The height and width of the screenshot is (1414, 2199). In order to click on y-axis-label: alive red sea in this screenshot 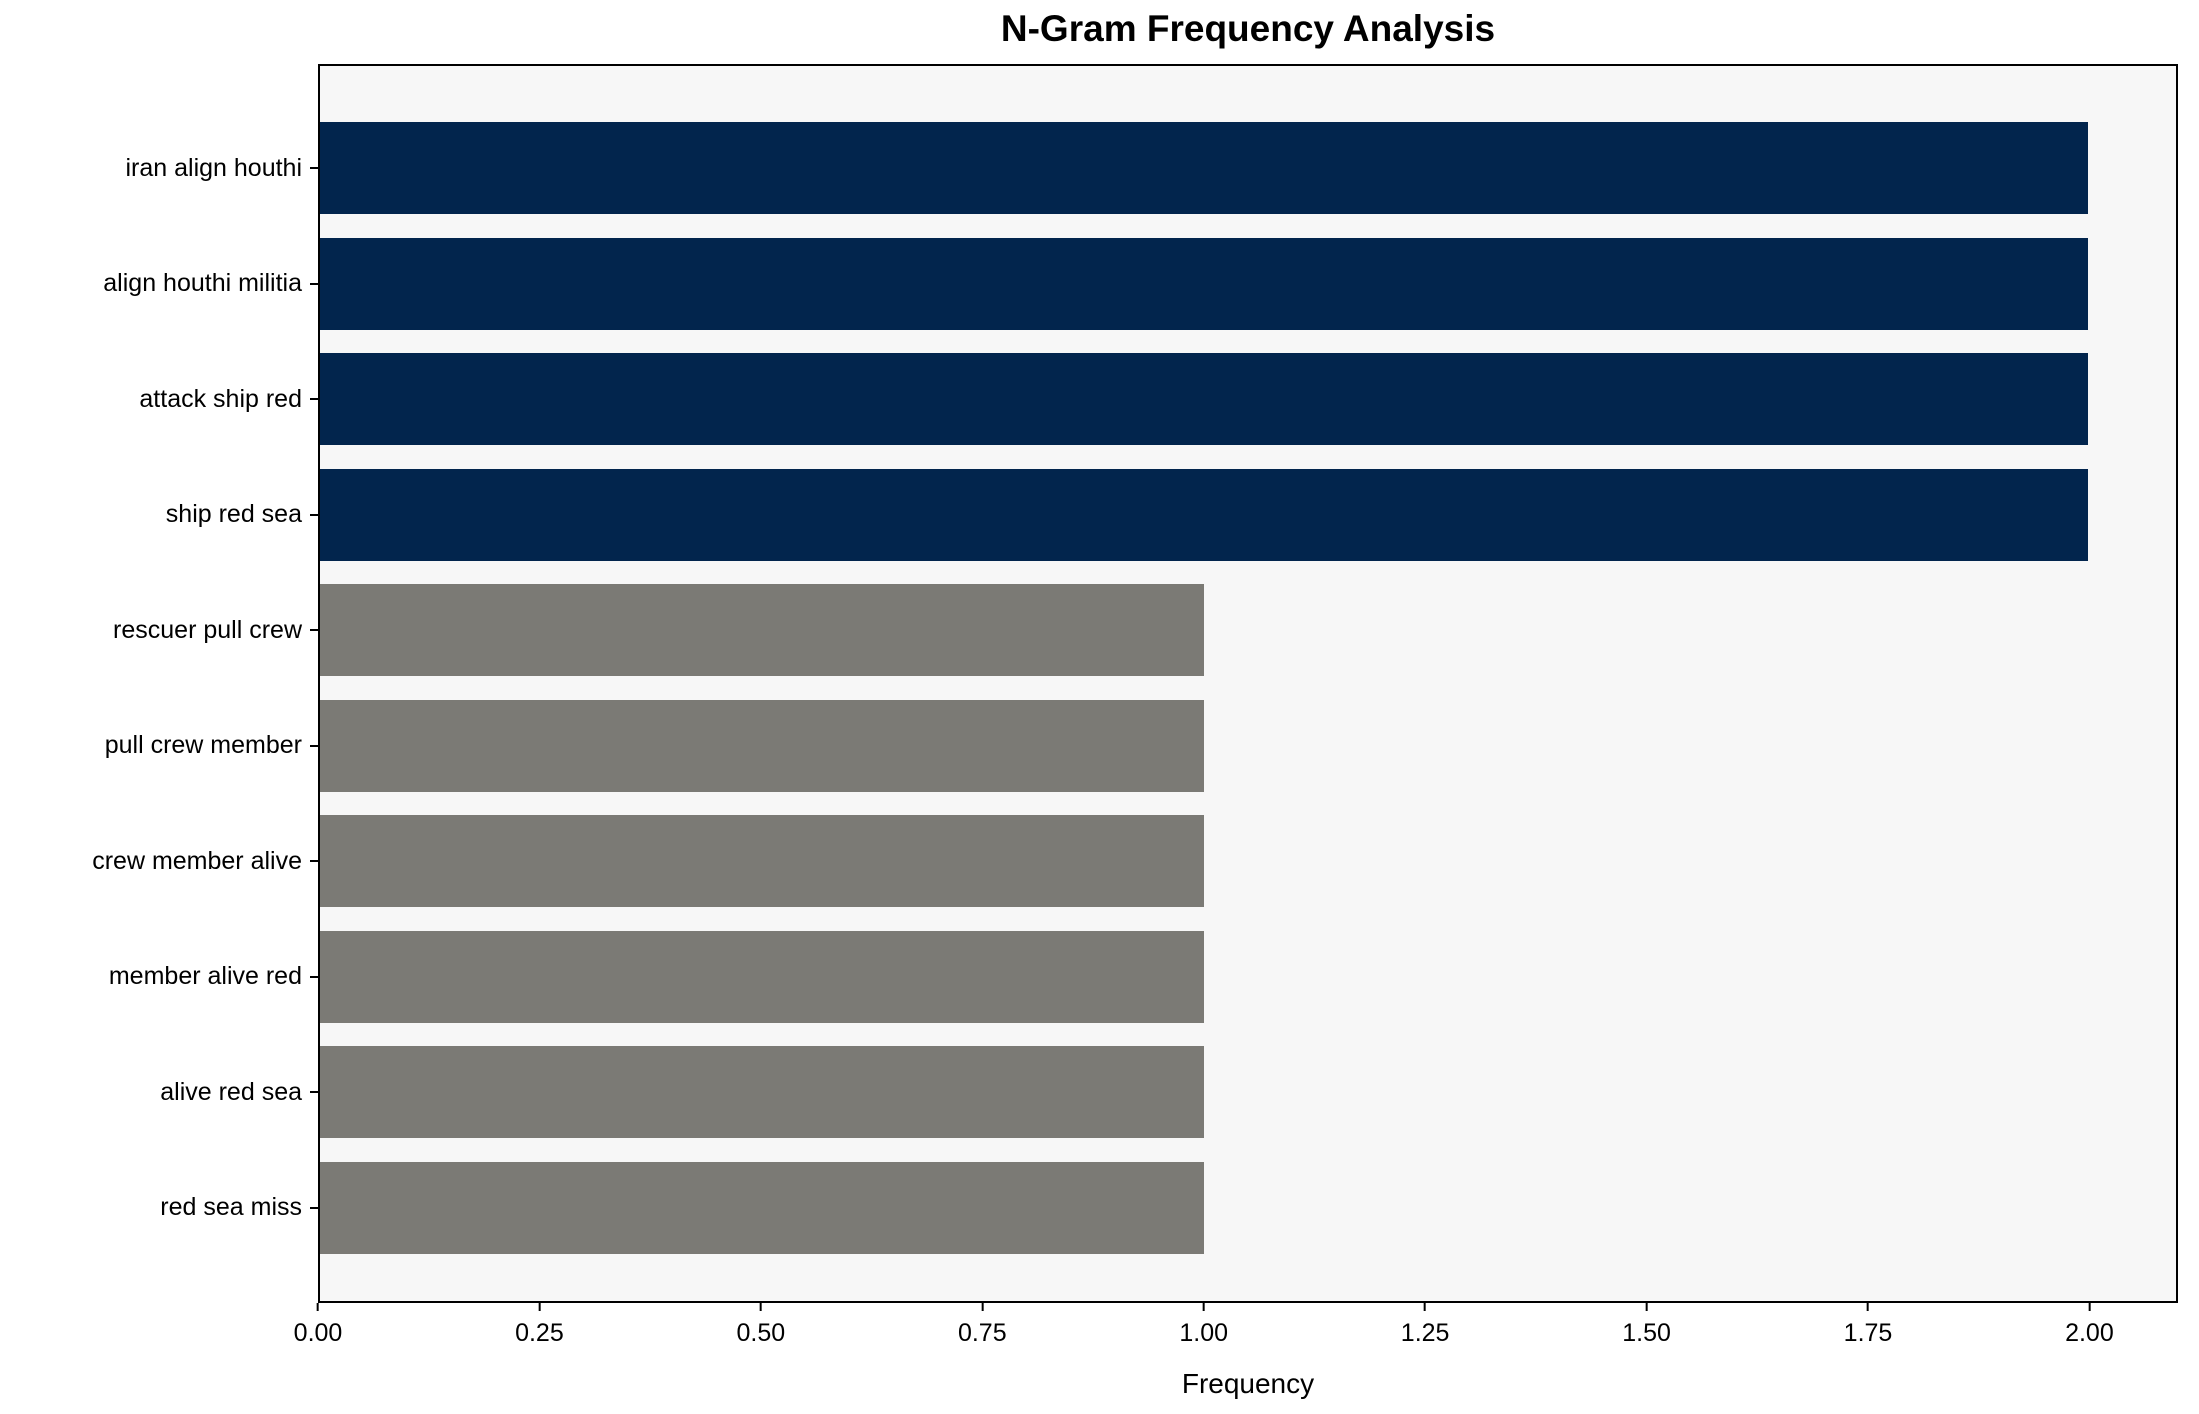, I will do `click(231, 1091)`.